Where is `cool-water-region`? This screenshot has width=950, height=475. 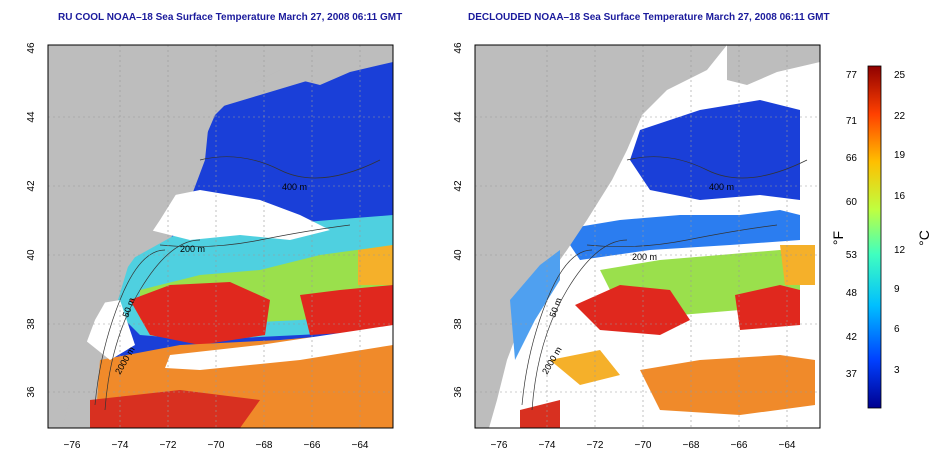 cool-water-region is located at coordinates (680, 235).